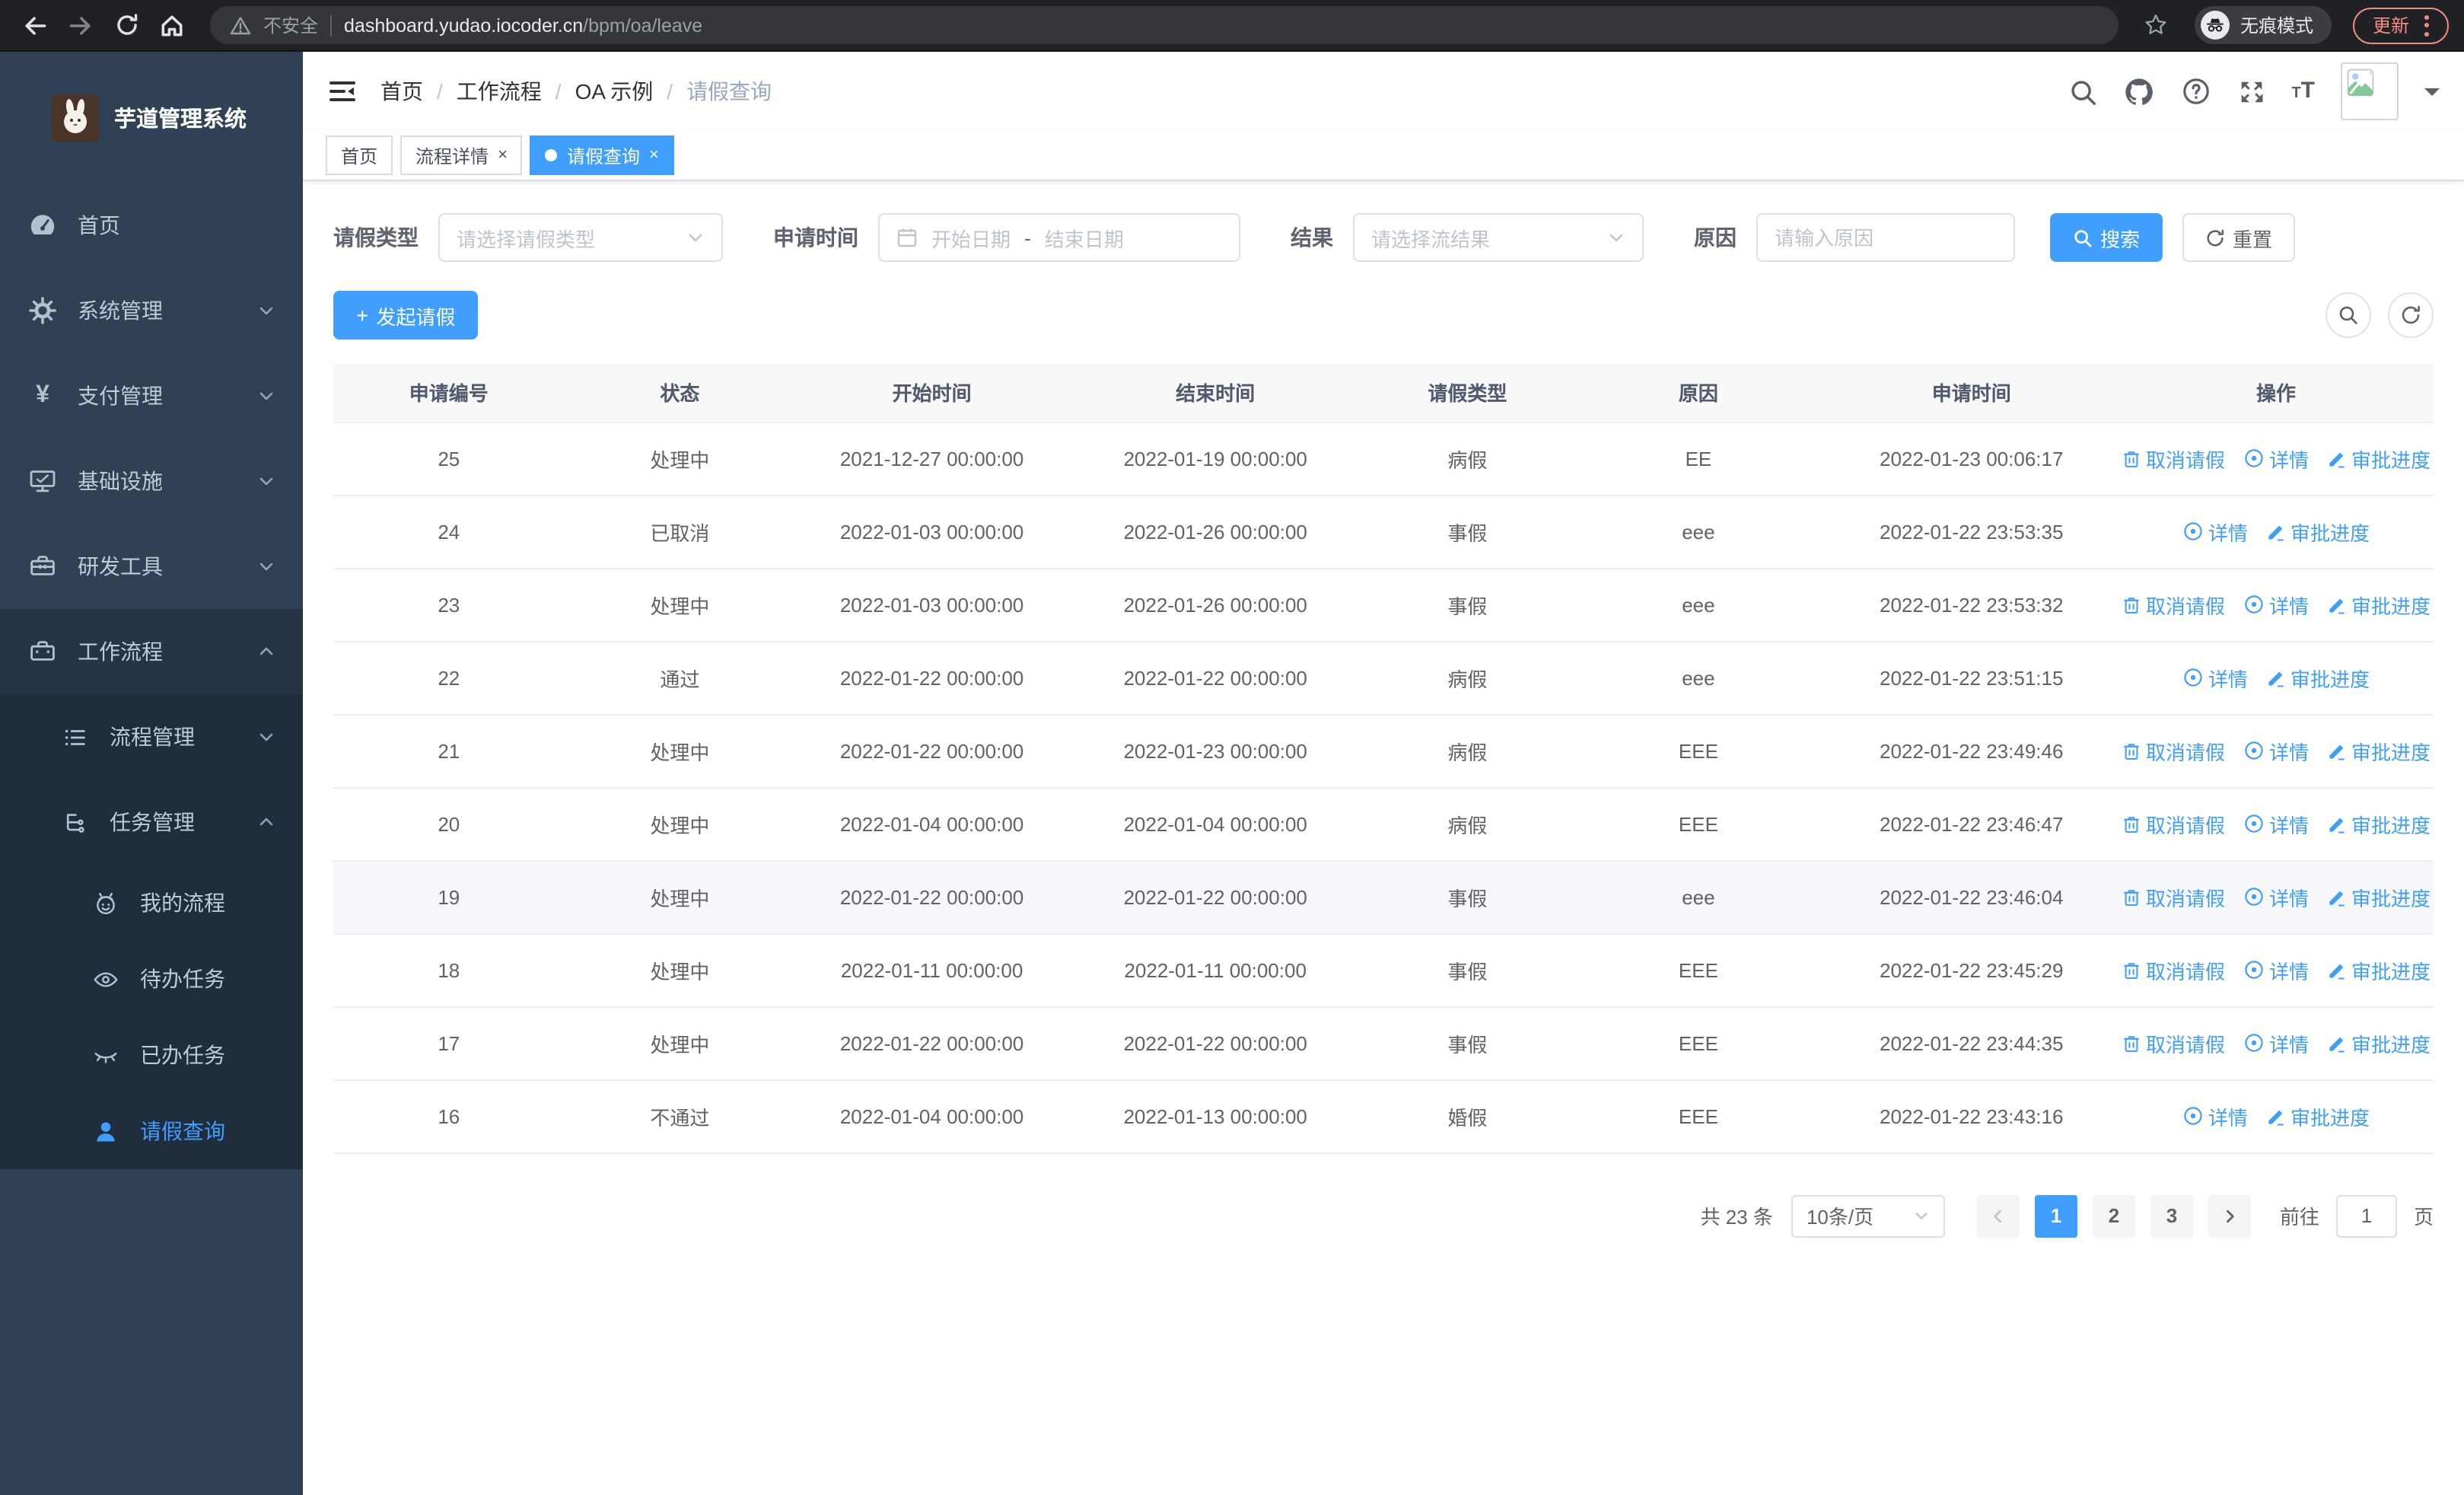 The height and width of the screenshot is (1495, 2464). I want to click on sidebar-item-done-tasks: 已办任务, so click(151, 1055).